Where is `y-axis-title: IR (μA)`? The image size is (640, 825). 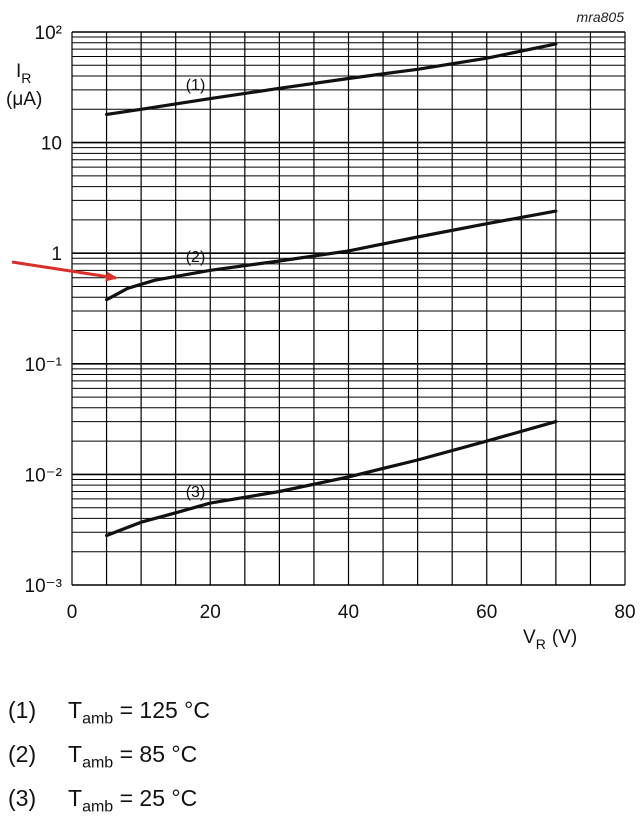 y-axis-title: IR (μA) is located at coordinates (24, 85).